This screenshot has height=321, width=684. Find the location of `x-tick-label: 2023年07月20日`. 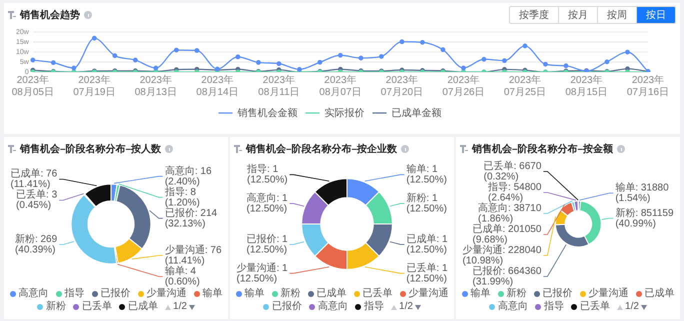

x-tick-label: 2023年07月20日 is located at coordinates (402, 86).